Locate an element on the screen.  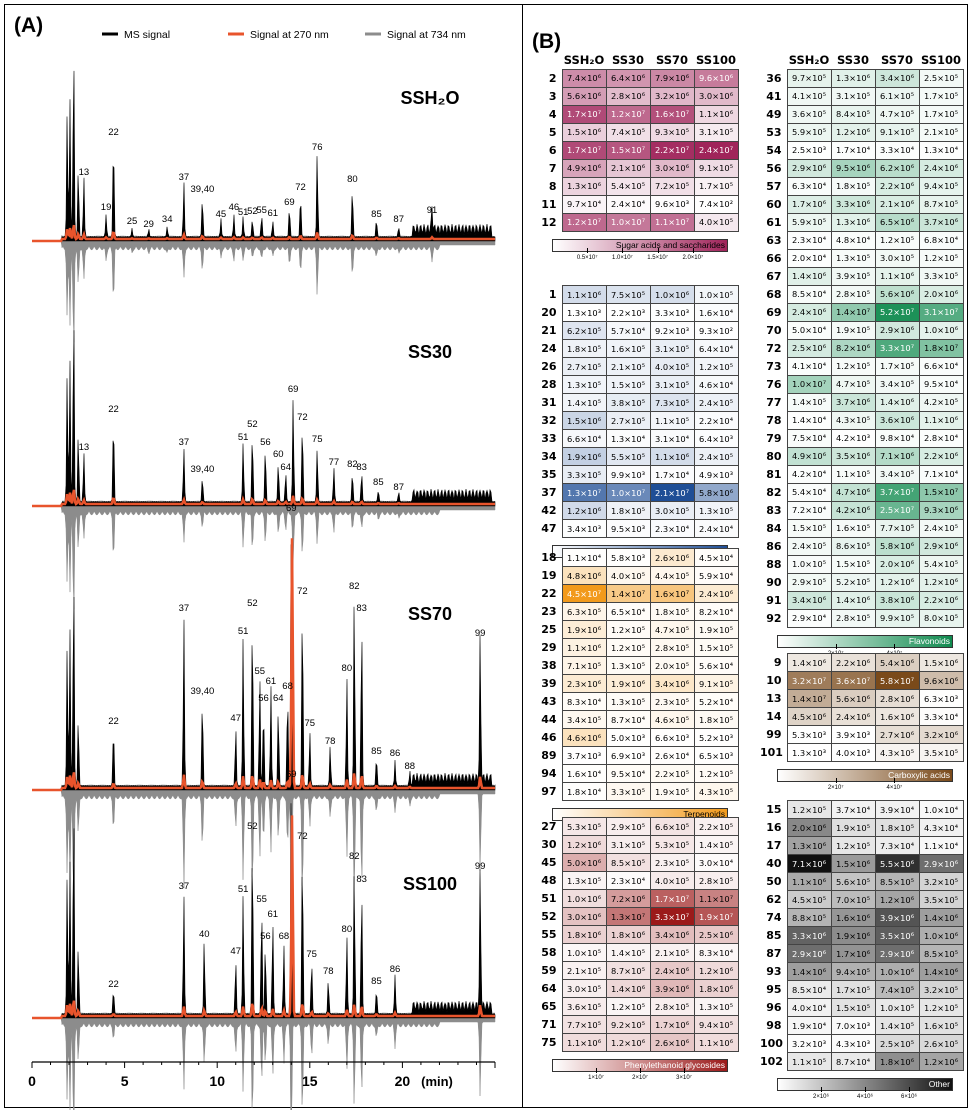
peak-label: 99 is located at coordinates (480, 866).